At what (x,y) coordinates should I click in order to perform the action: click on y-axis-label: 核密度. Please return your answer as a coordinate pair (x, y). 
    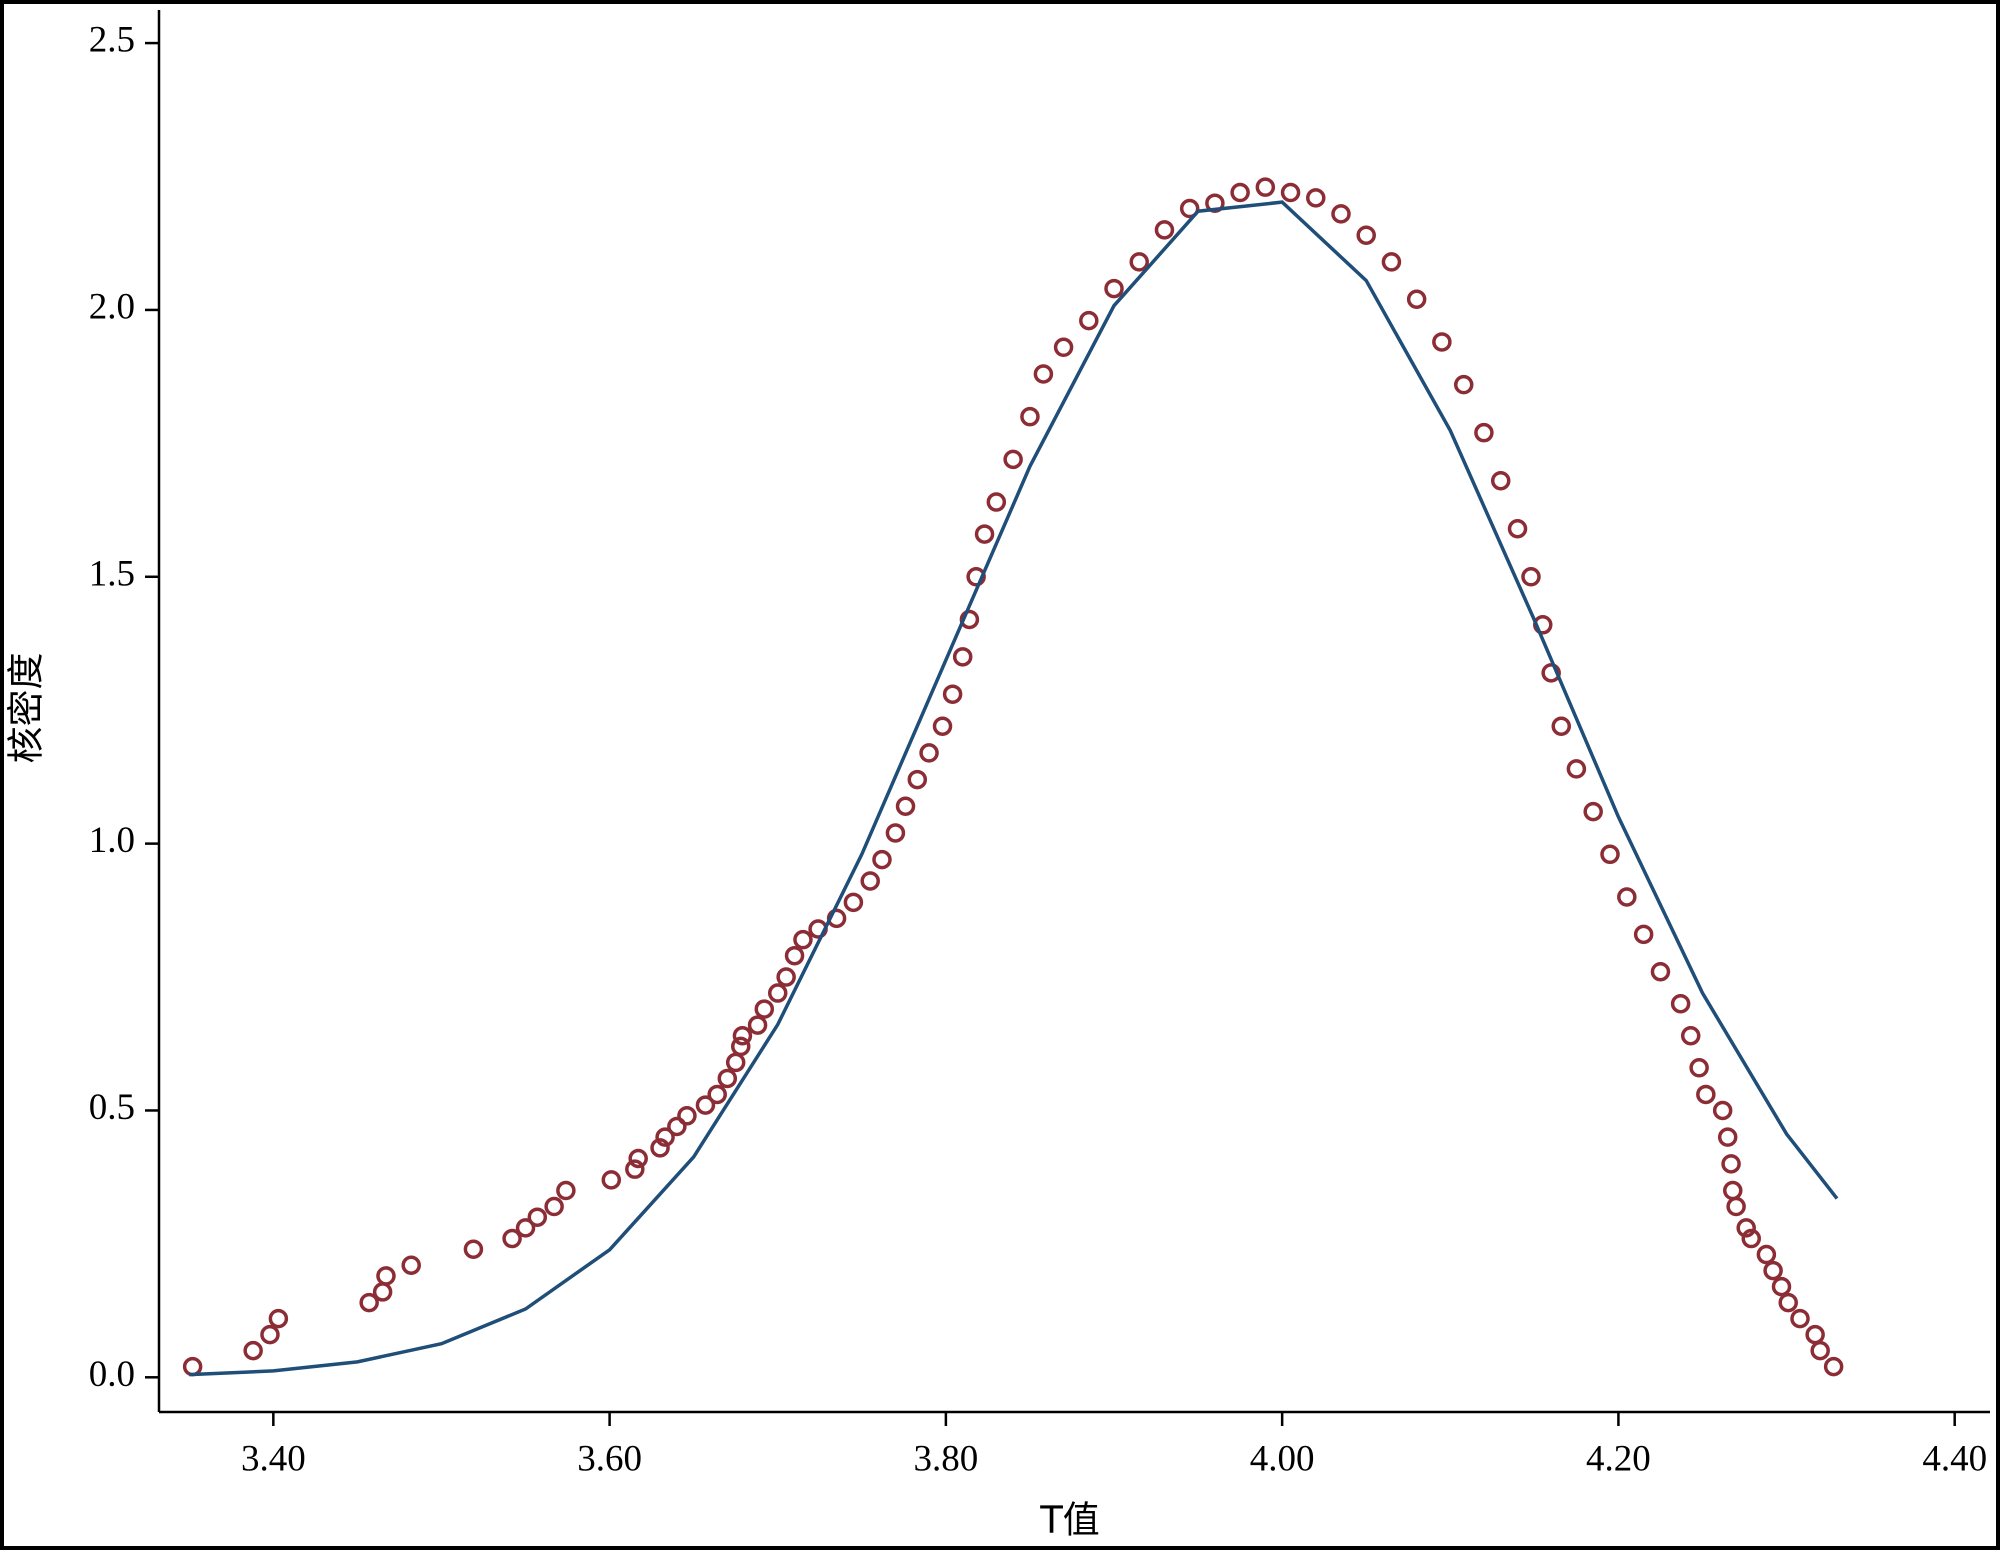
    Looking at the image, I should click on (26, 708).